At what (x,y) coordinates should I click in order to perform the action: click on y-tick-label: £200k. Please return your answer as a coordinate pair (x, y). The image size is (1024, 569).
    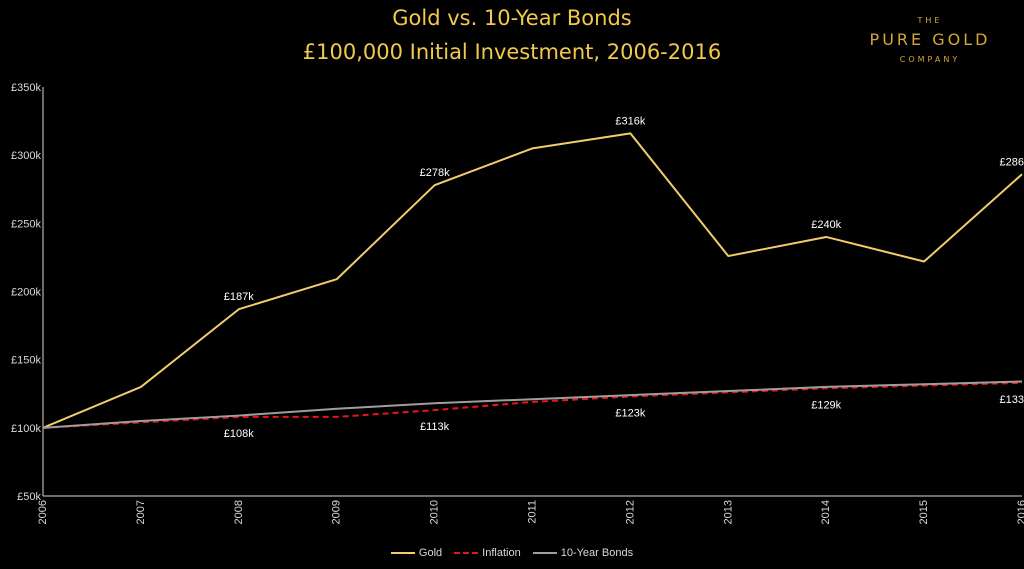
    Looking at the image, I should click on (26, 293).